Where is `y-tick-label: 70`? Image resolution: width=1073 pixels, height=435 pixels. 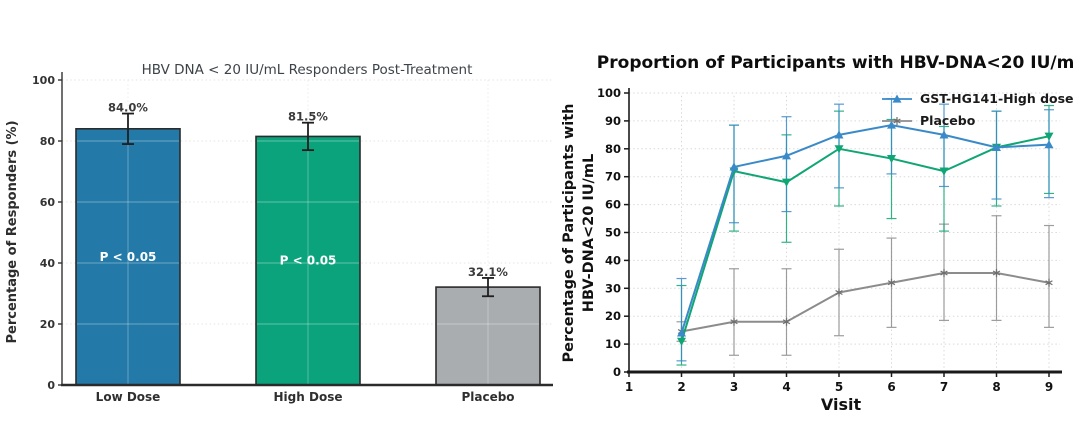
y-tick-label: 70 is located at coordinates (613, 177).